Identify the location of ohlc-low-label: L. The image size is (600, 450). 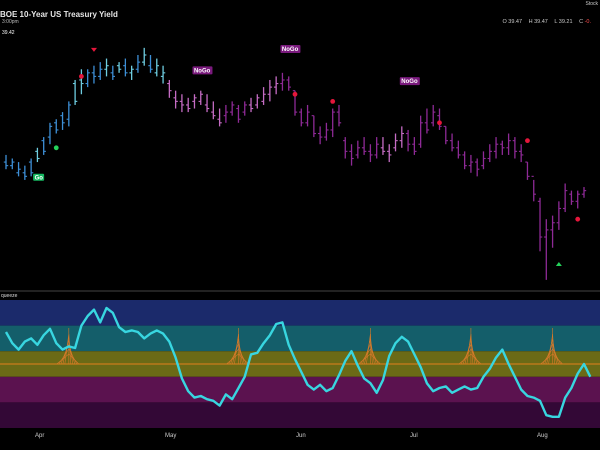
(556, 22).